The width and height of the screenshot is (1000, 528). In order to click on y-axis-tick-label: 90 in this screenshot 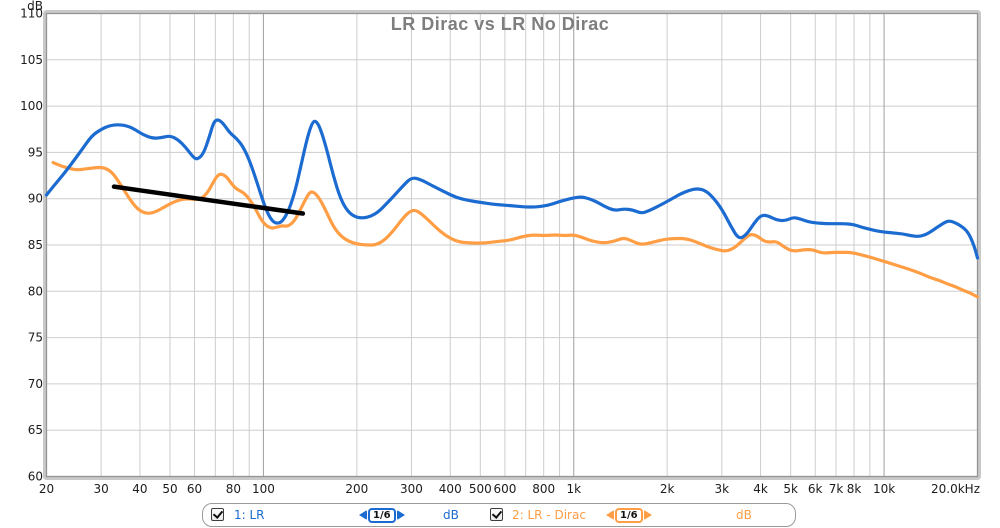, I will do `click(35, 199)`.